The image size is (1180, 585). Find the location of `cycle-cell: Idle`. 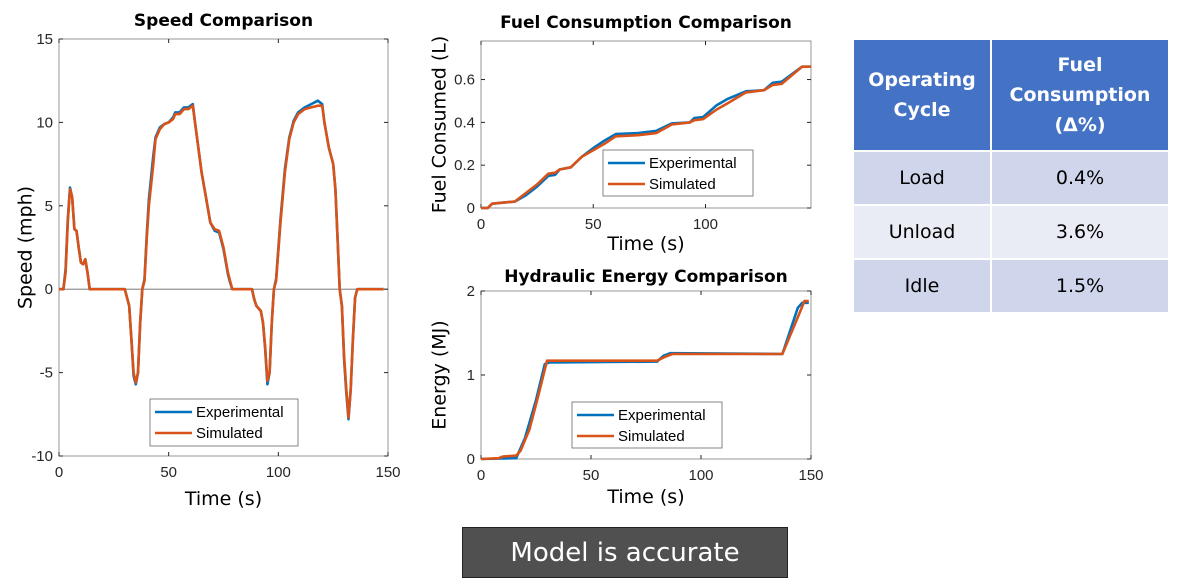

cycle-cell: Idle is located at coordinates (922, 286).